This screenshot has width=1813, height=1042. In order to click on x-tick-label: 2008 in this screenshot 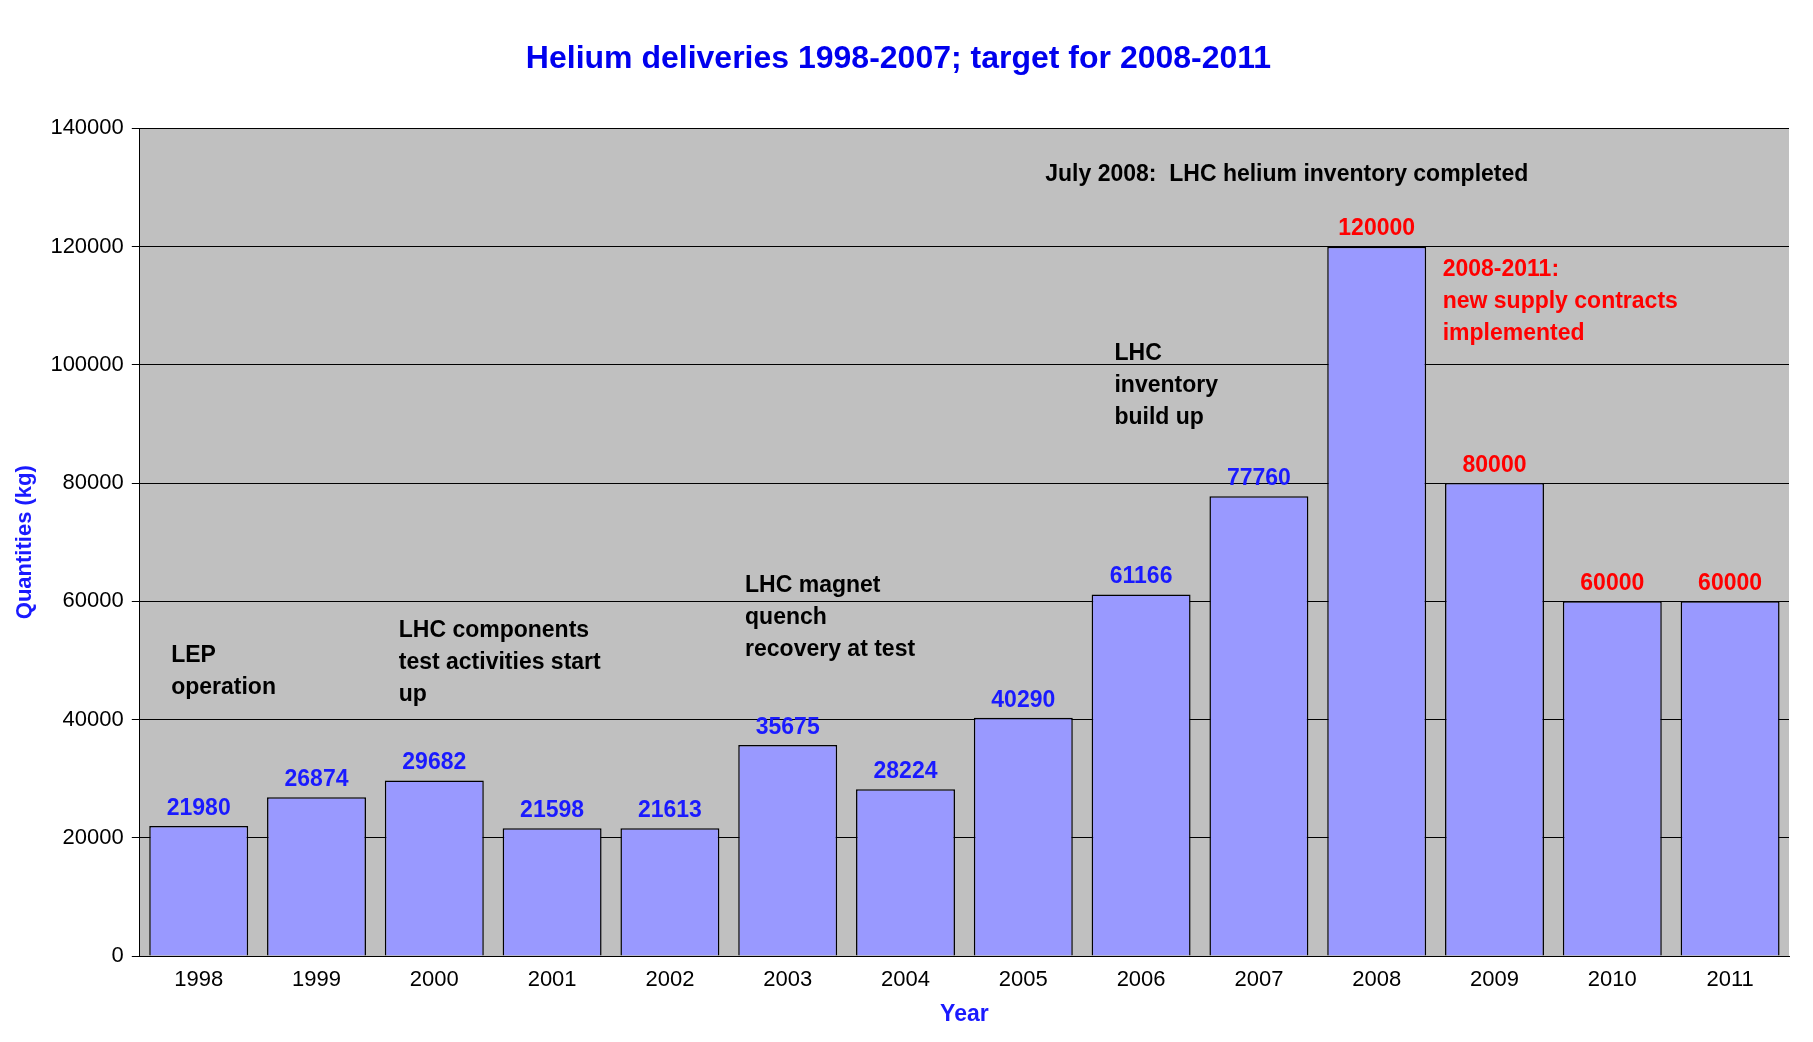, I will do `click(1377, 979)`.